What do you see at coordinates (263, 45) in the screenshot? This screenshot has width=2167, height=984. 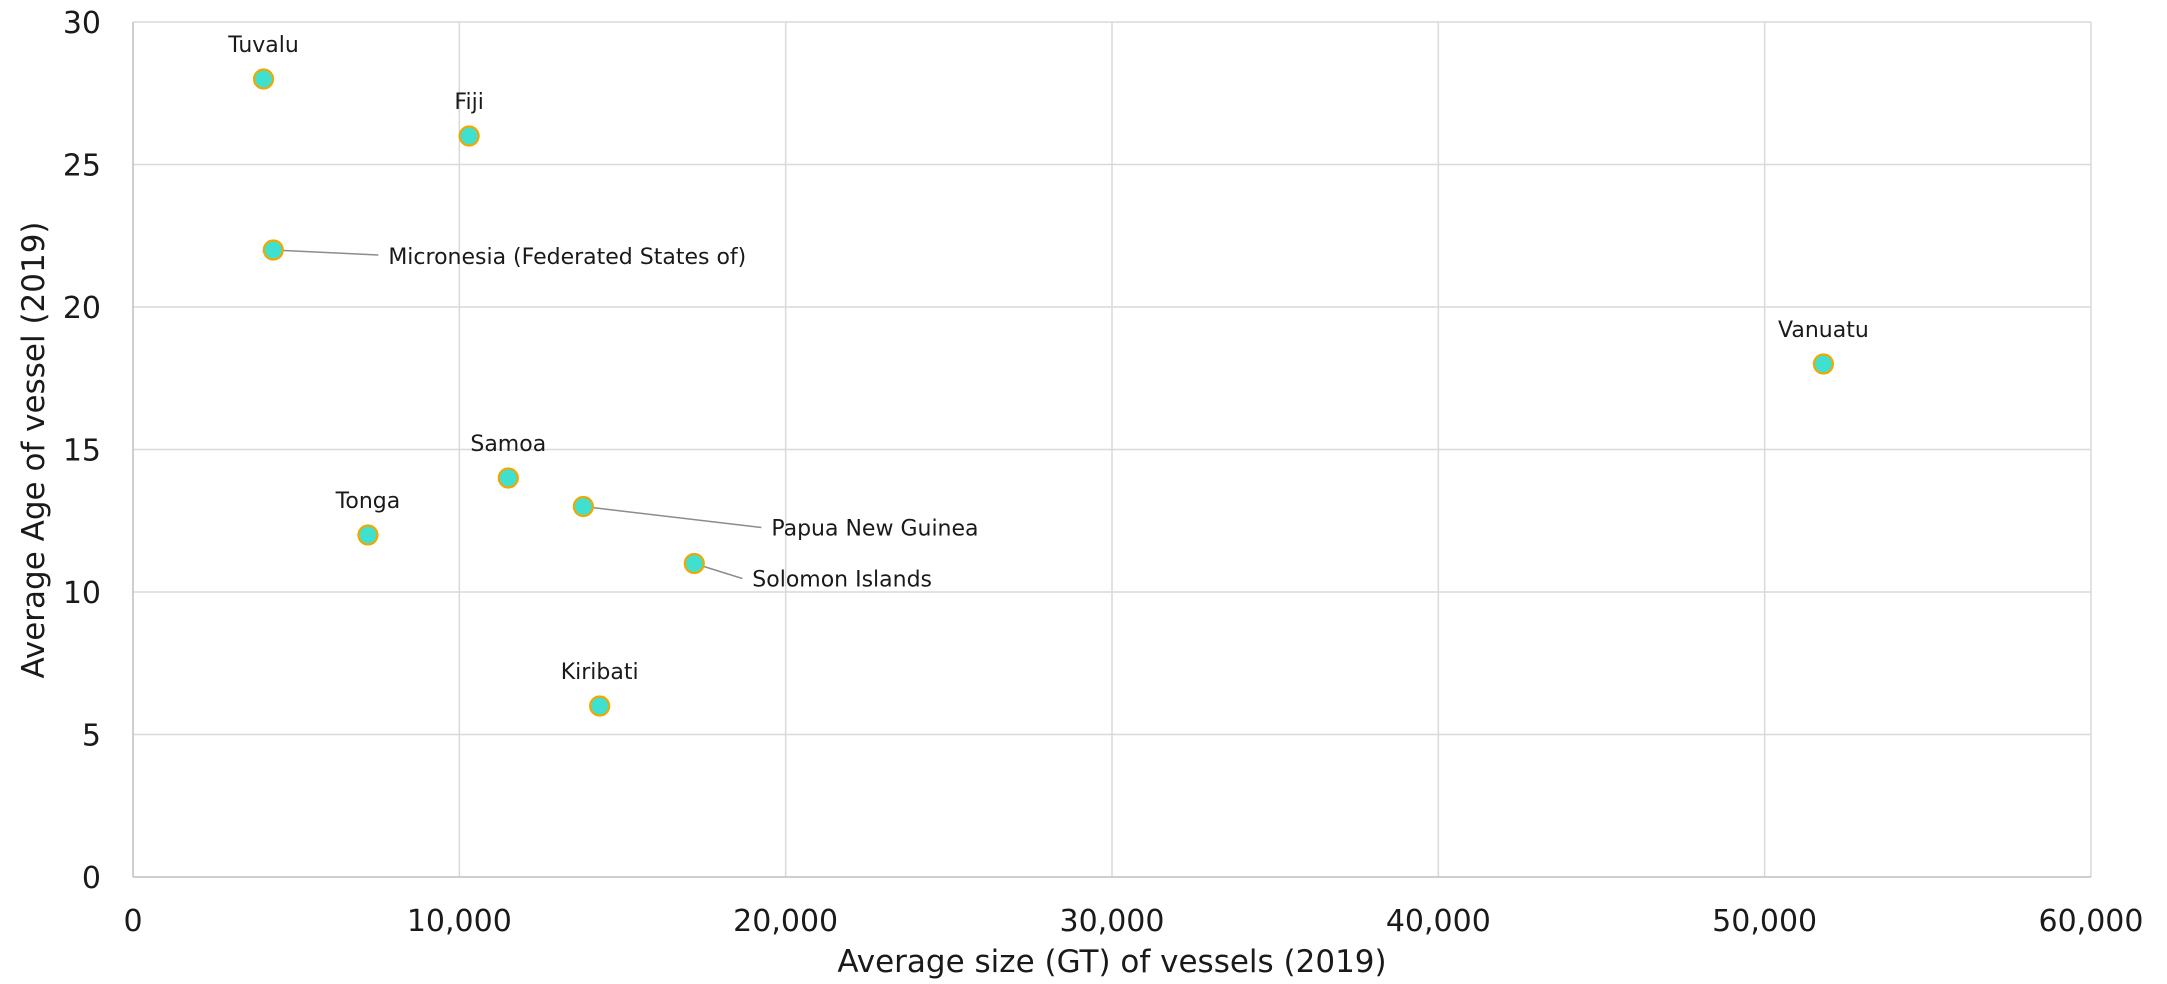 I see `point-label: Tuvalu` at bounding box center [263, 45].